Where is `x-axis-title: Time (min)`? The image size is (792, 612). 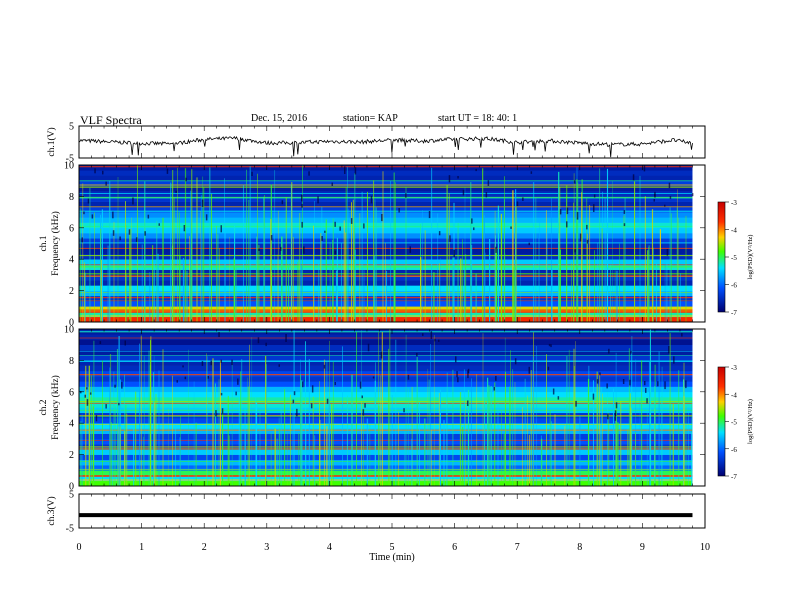 x-axis-title: Time (min) is located at coordinates (391, 557).